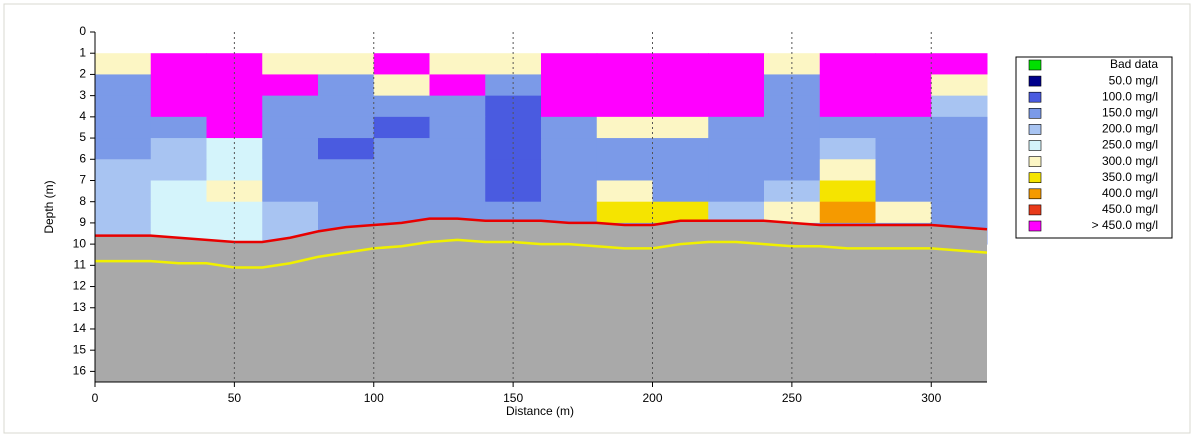  What do you see at coordinates (1130, 177) in the screenshot?
I see `legend-label: 350.0 mg/l` at bounding box center [1130, 177].